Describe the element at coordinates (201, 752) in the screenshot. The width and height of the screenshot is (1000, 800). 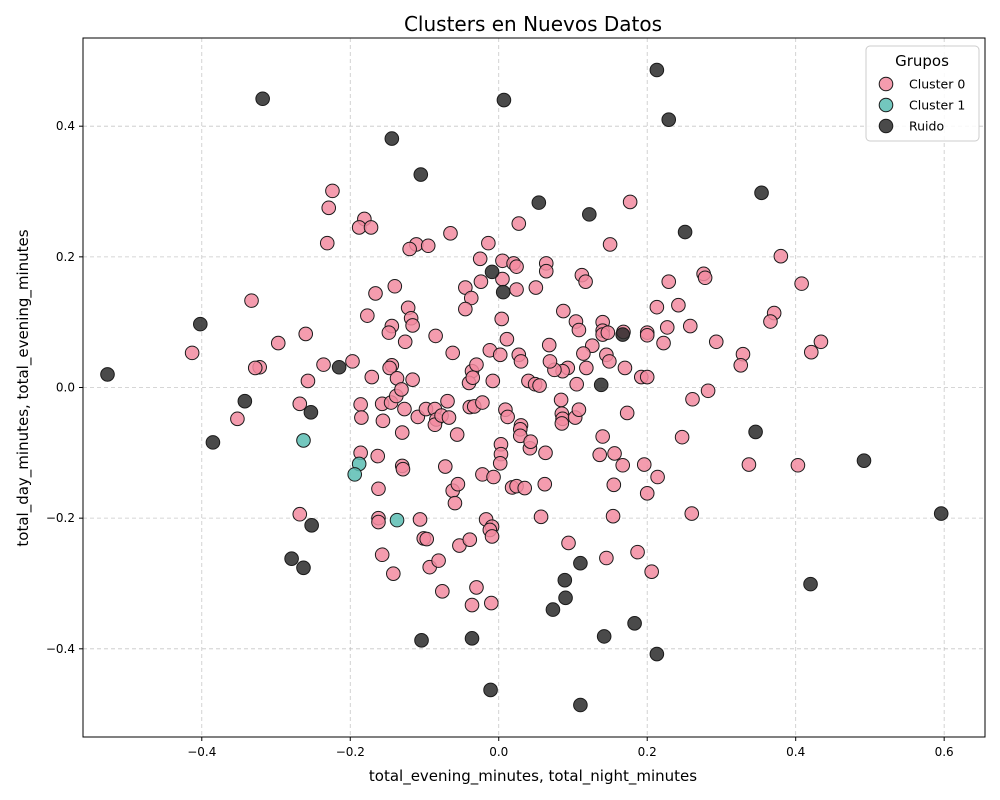
I see `x-tick-label: −0.4` at that location.